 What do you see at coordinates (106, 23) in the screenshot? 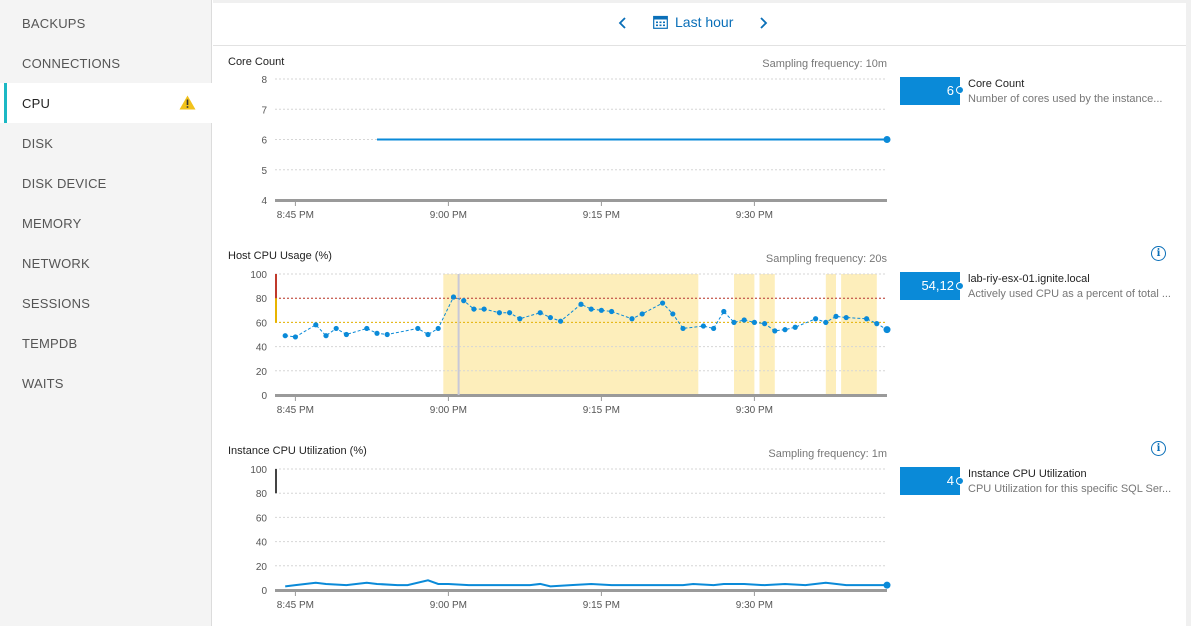
I see `sidebar-item-backups: BACKUPS` at bounding box center [106, 23].